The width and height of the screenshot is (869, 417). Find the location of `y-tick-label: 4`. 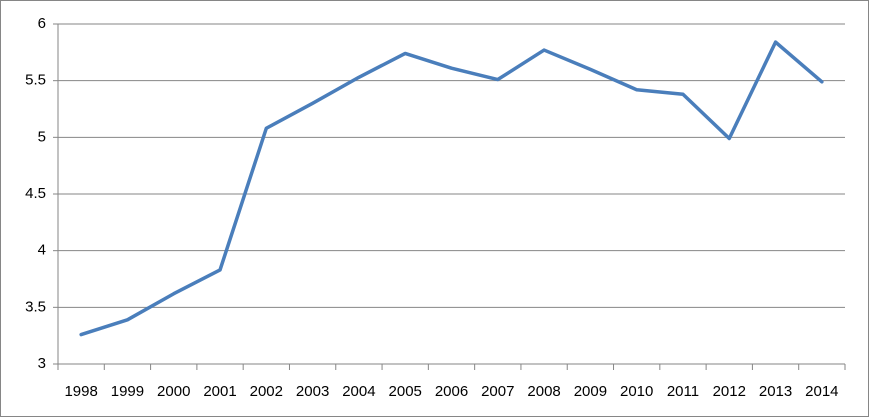

y-tick-label: 4 is located at coordinates (42, 250).